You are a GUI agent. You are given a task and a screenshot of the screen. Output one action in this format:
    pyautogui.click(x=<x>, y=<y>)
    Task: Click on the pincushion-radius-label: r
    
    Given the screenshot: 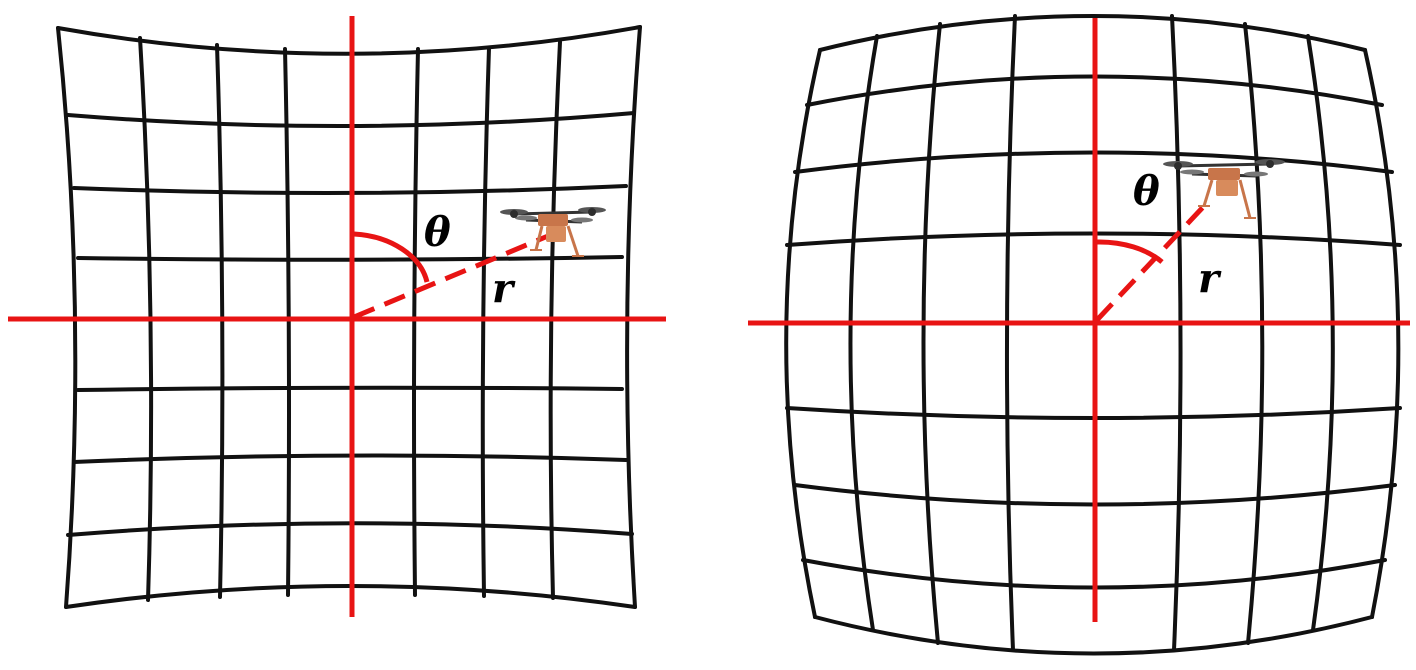 What is the action you would take?
    pyautogui.click(x=504, y=288)
    